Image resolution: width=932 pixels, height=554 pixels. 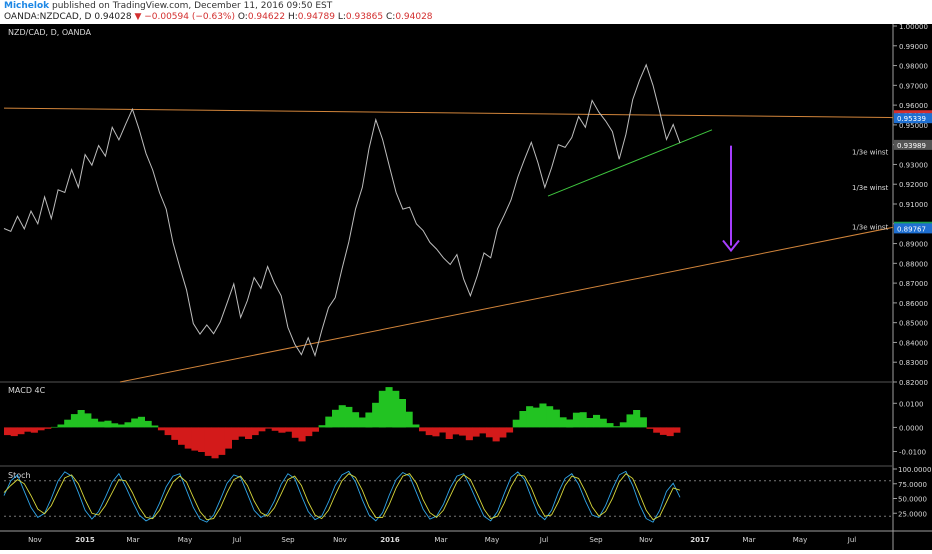 I want to click on low-value: 0.93865, so click(x=364, y=17).